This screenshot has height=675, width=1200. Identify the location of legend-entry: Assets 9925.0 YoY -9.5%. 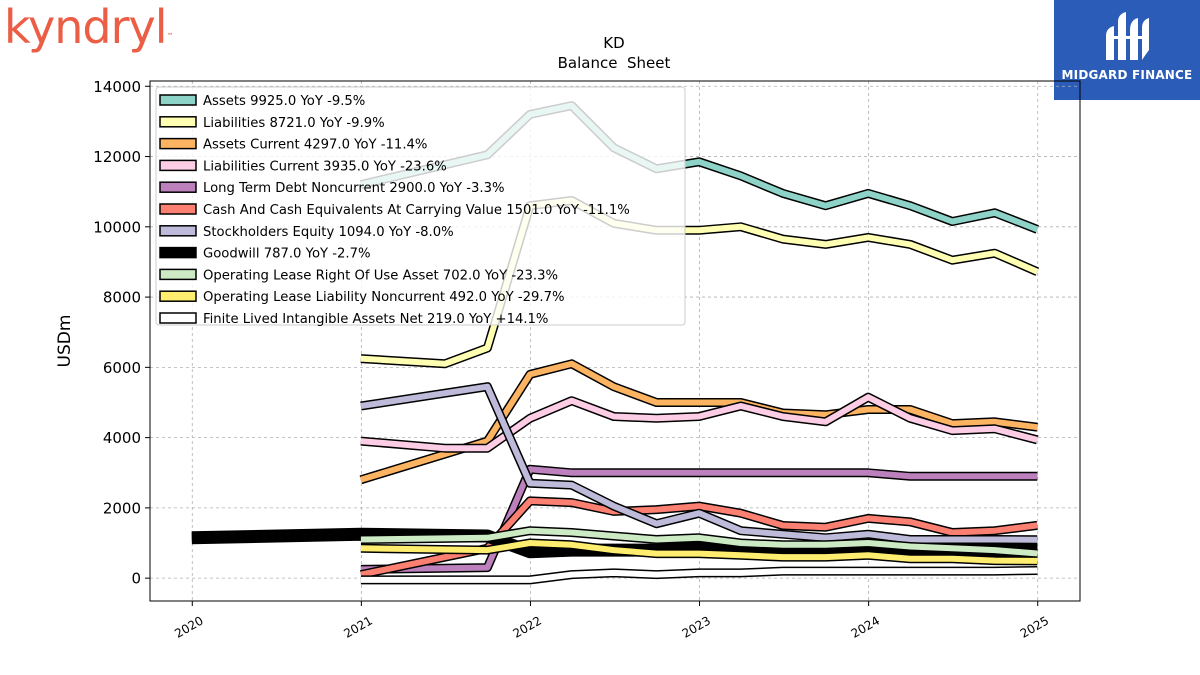
(284, 101).